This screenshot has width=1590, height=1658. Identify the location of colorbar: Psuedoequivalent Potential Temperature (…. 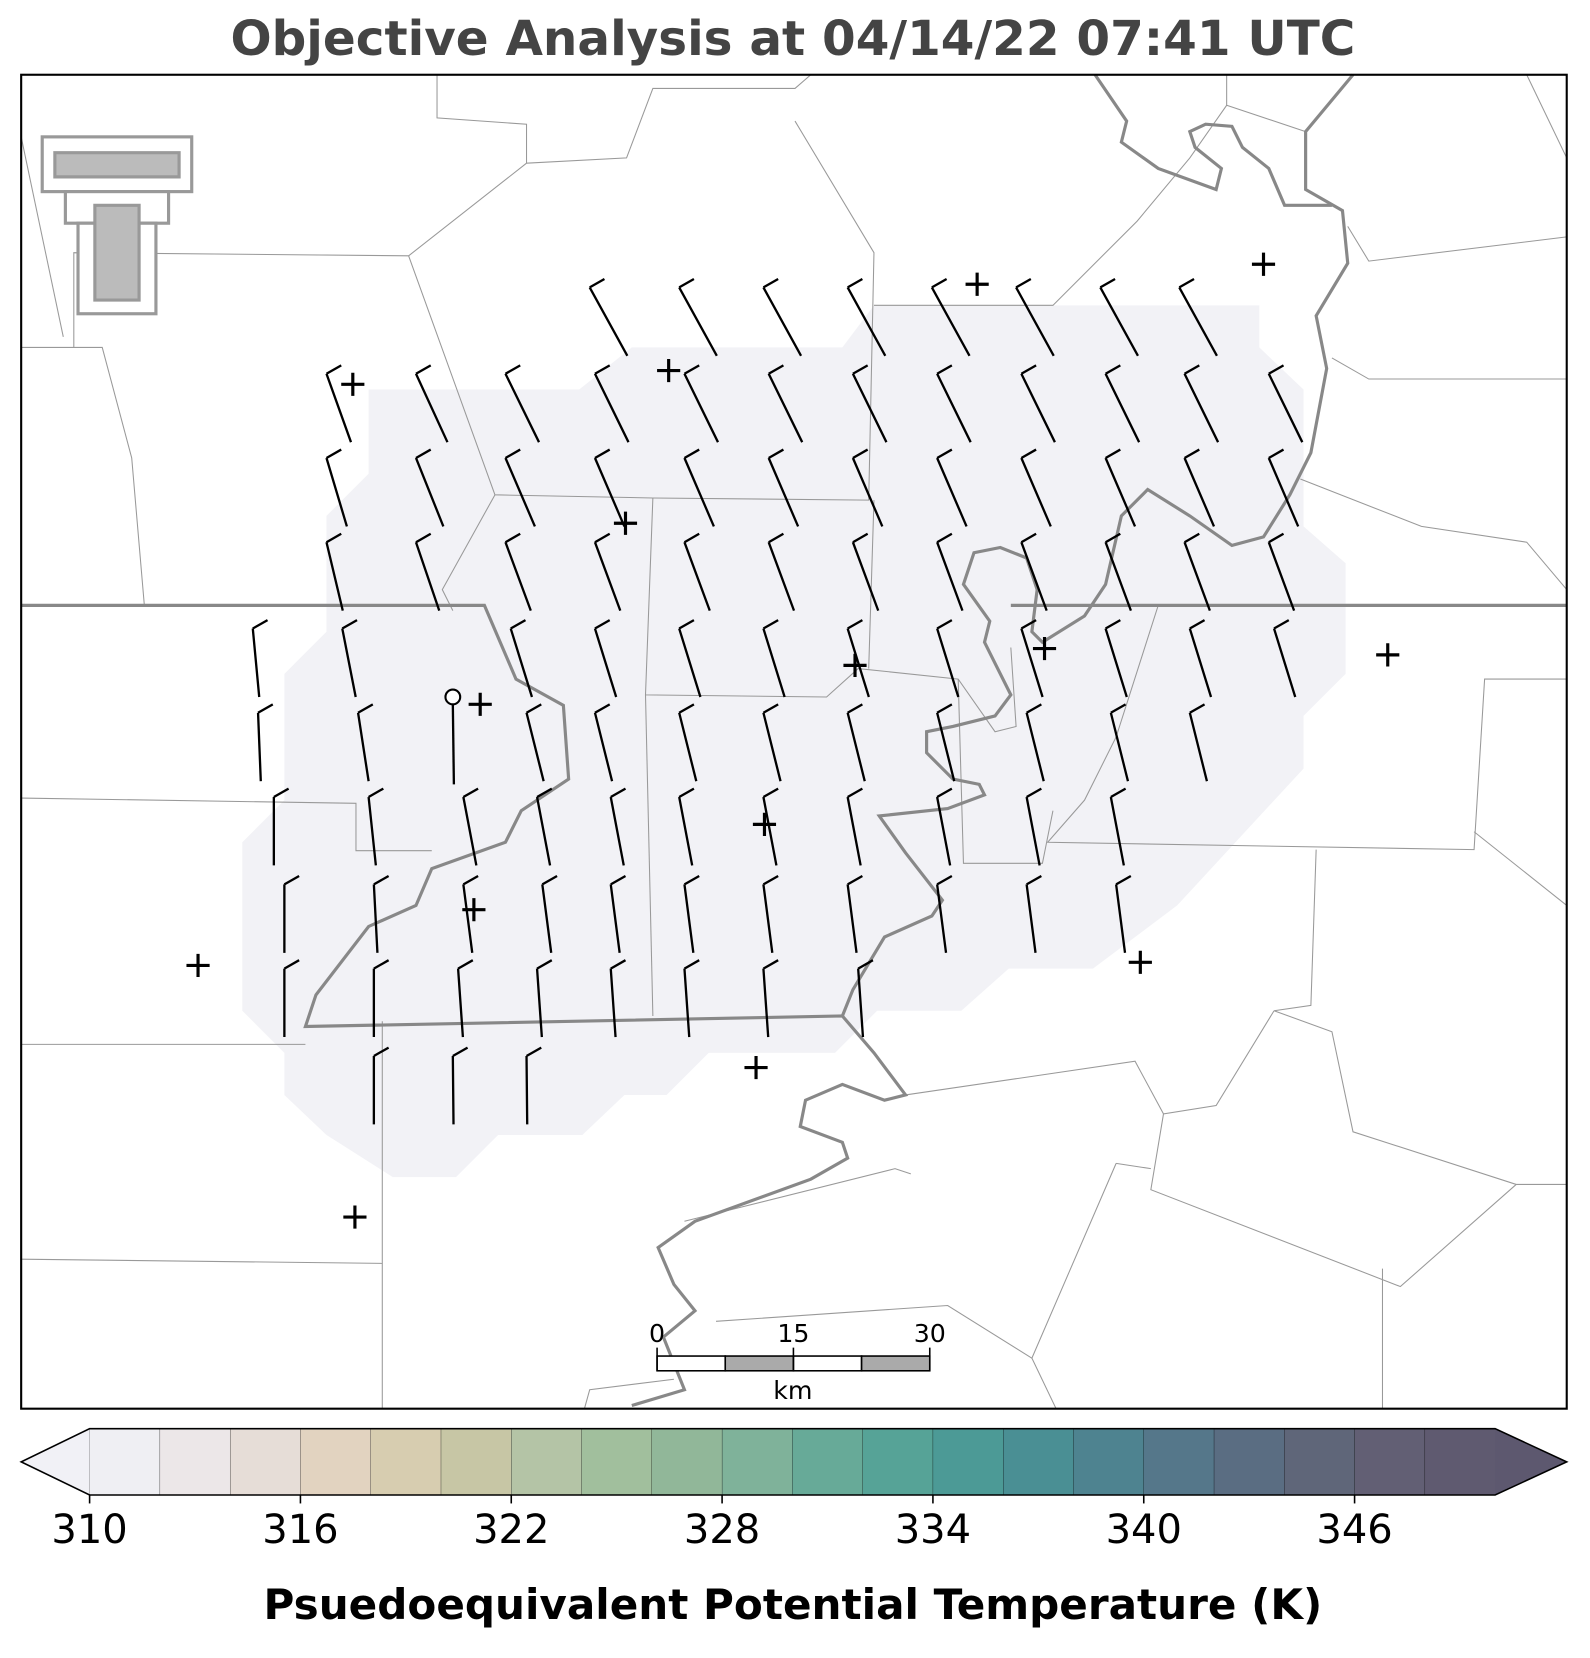
(794, 1528).